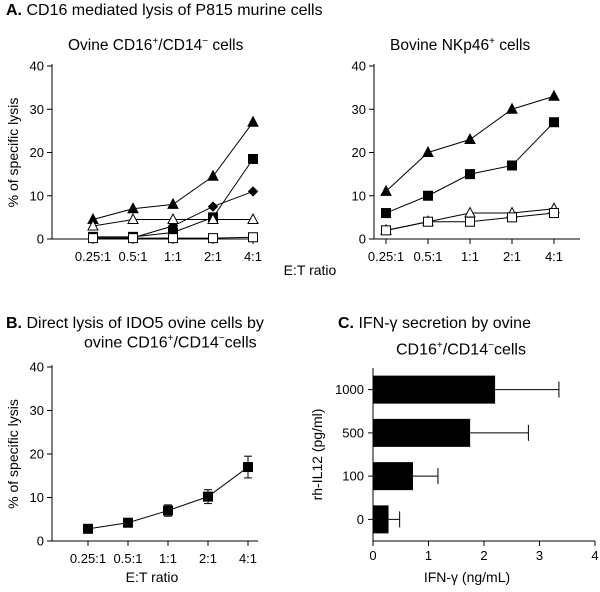 The height and width of the screenshot is (592, 600). What do you see at coordinates (253, 256) in the screenshot?
I see `chart-a-left-x-tick-label: 4:1` at bounding box center [253, 256].